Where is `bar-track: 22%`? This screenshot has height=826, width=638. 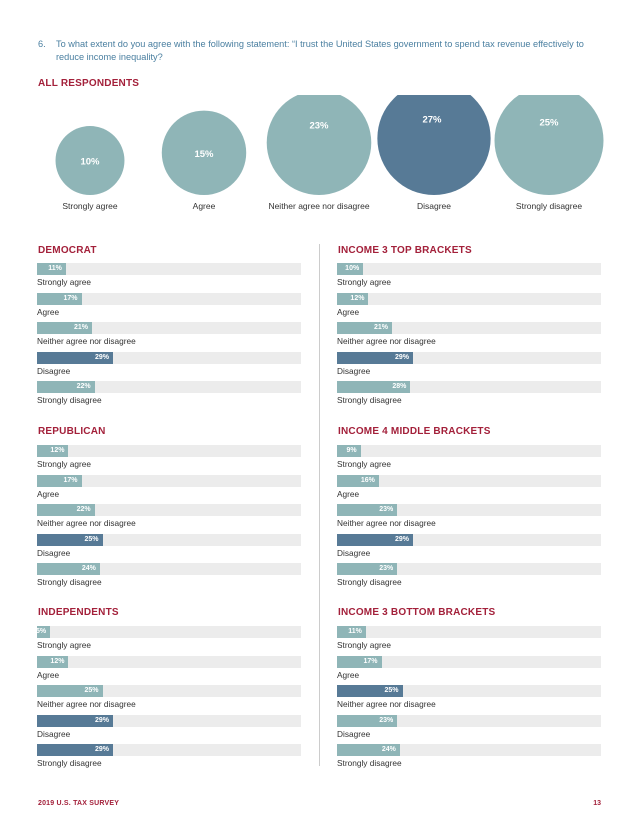 bar-track: 22% is located at coordinates (169, 510).